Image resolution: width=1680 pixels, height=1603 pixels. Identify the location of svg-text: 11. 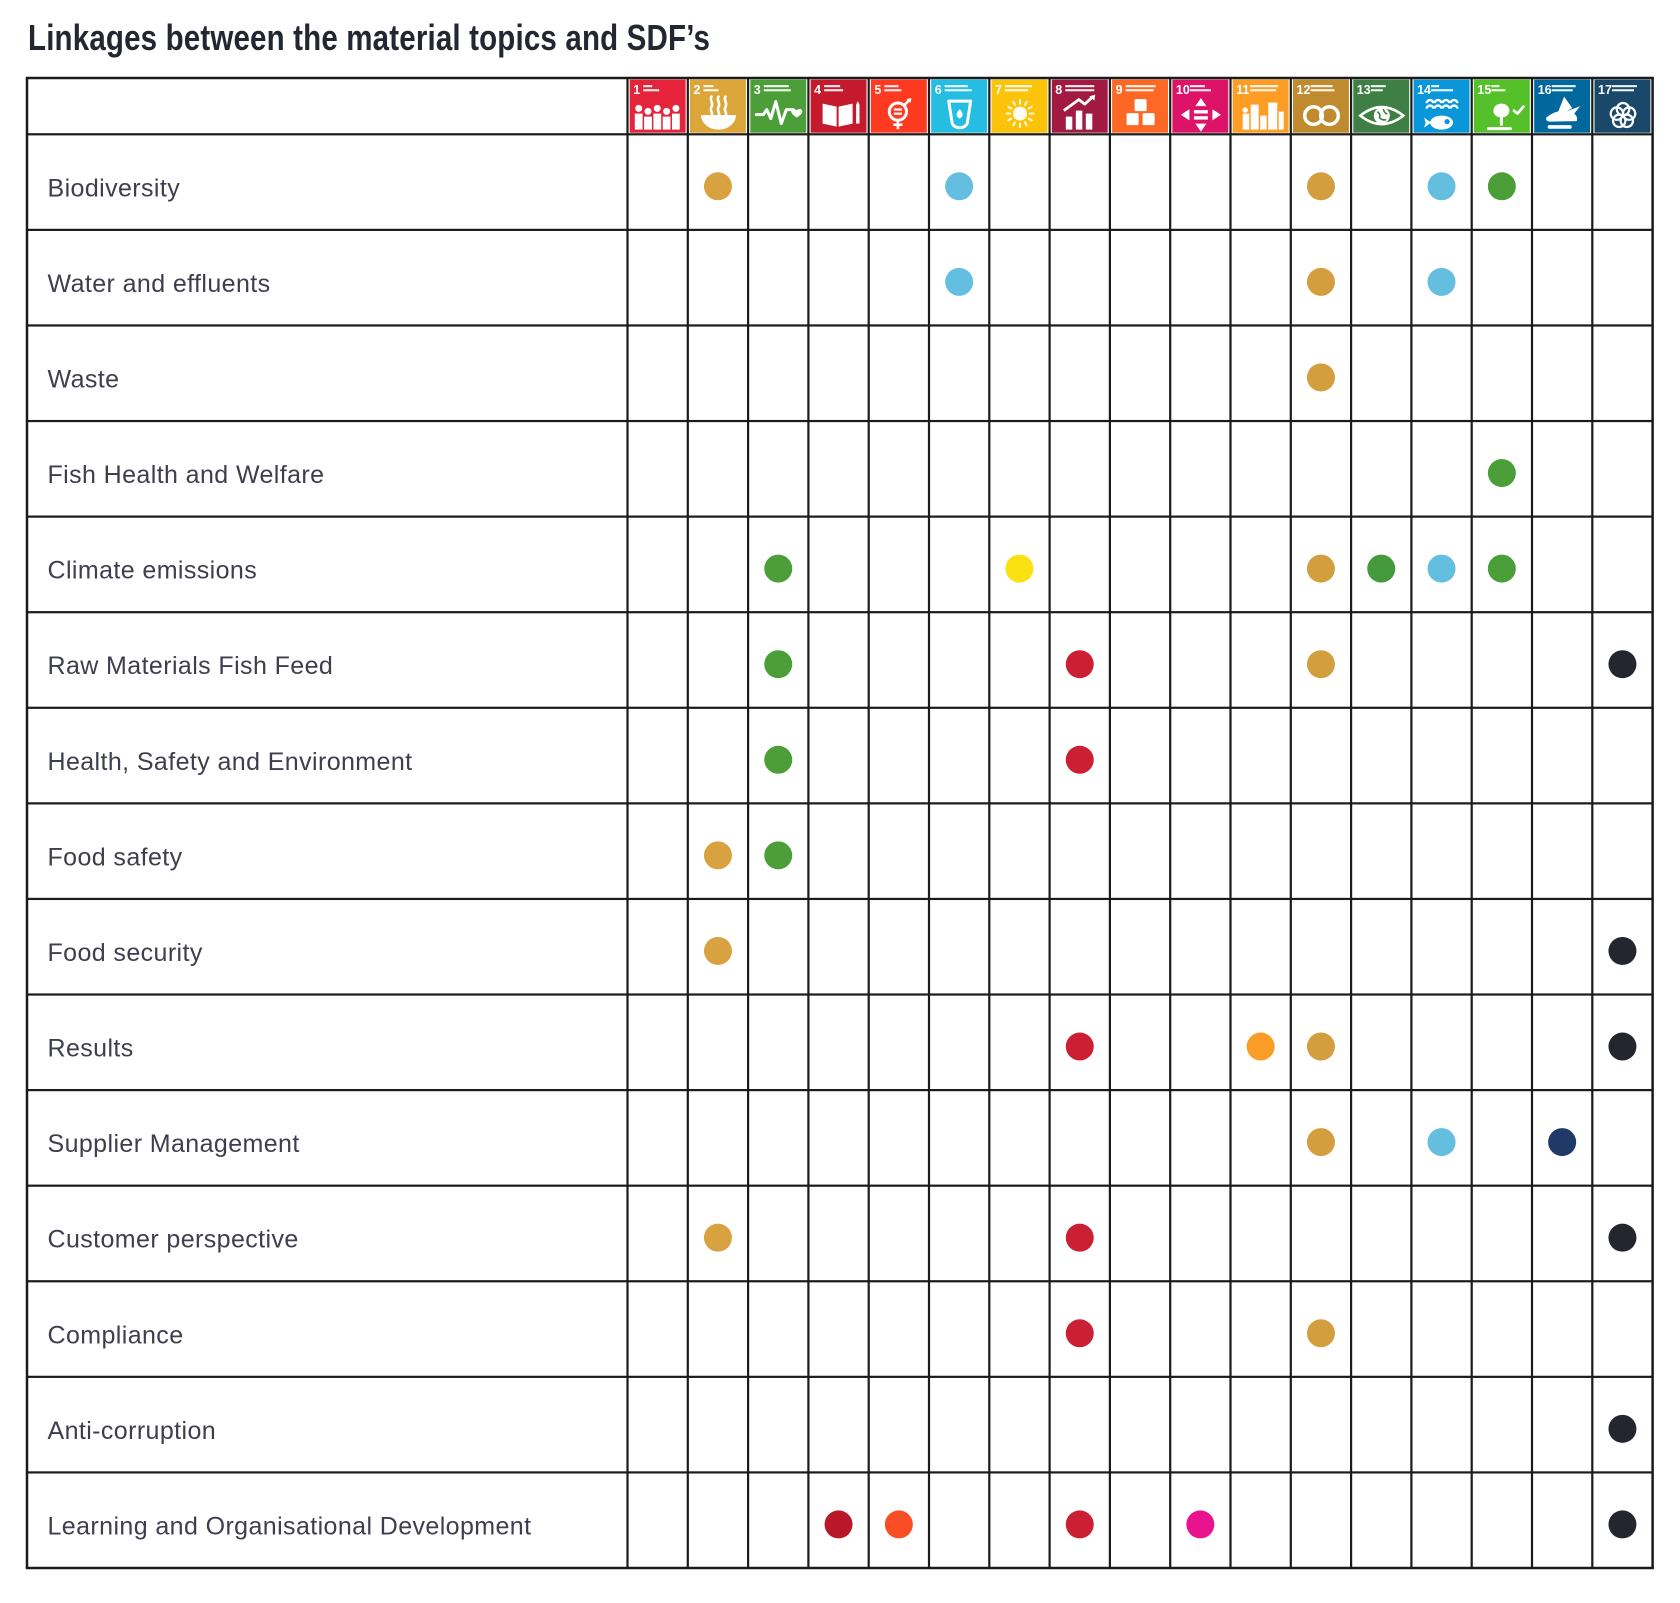
(1242, 90).